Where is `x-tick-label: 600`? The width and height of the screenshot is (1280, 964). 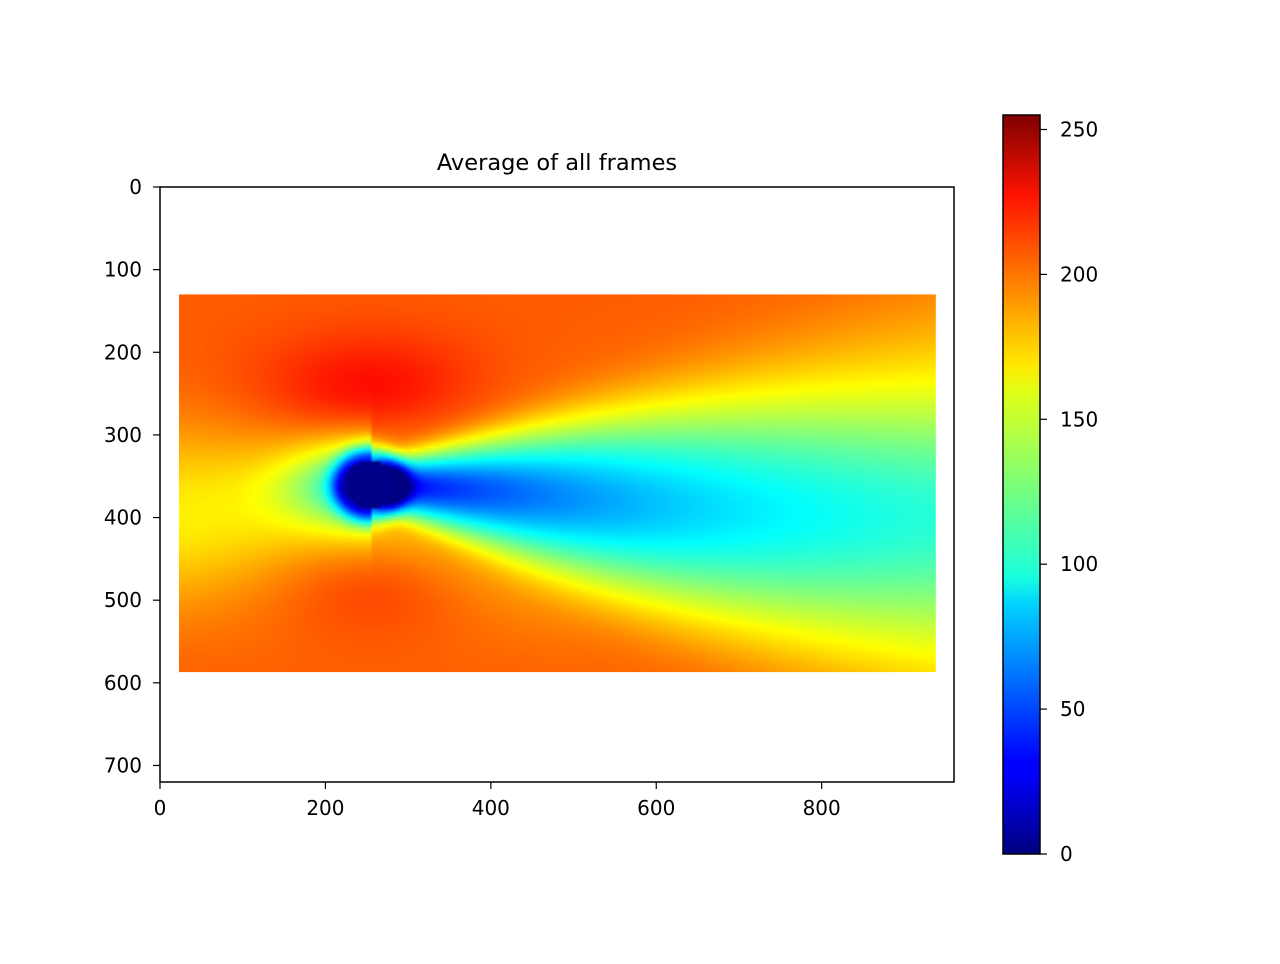
x-tick-label: 600 is located at coordinates (656, 808).